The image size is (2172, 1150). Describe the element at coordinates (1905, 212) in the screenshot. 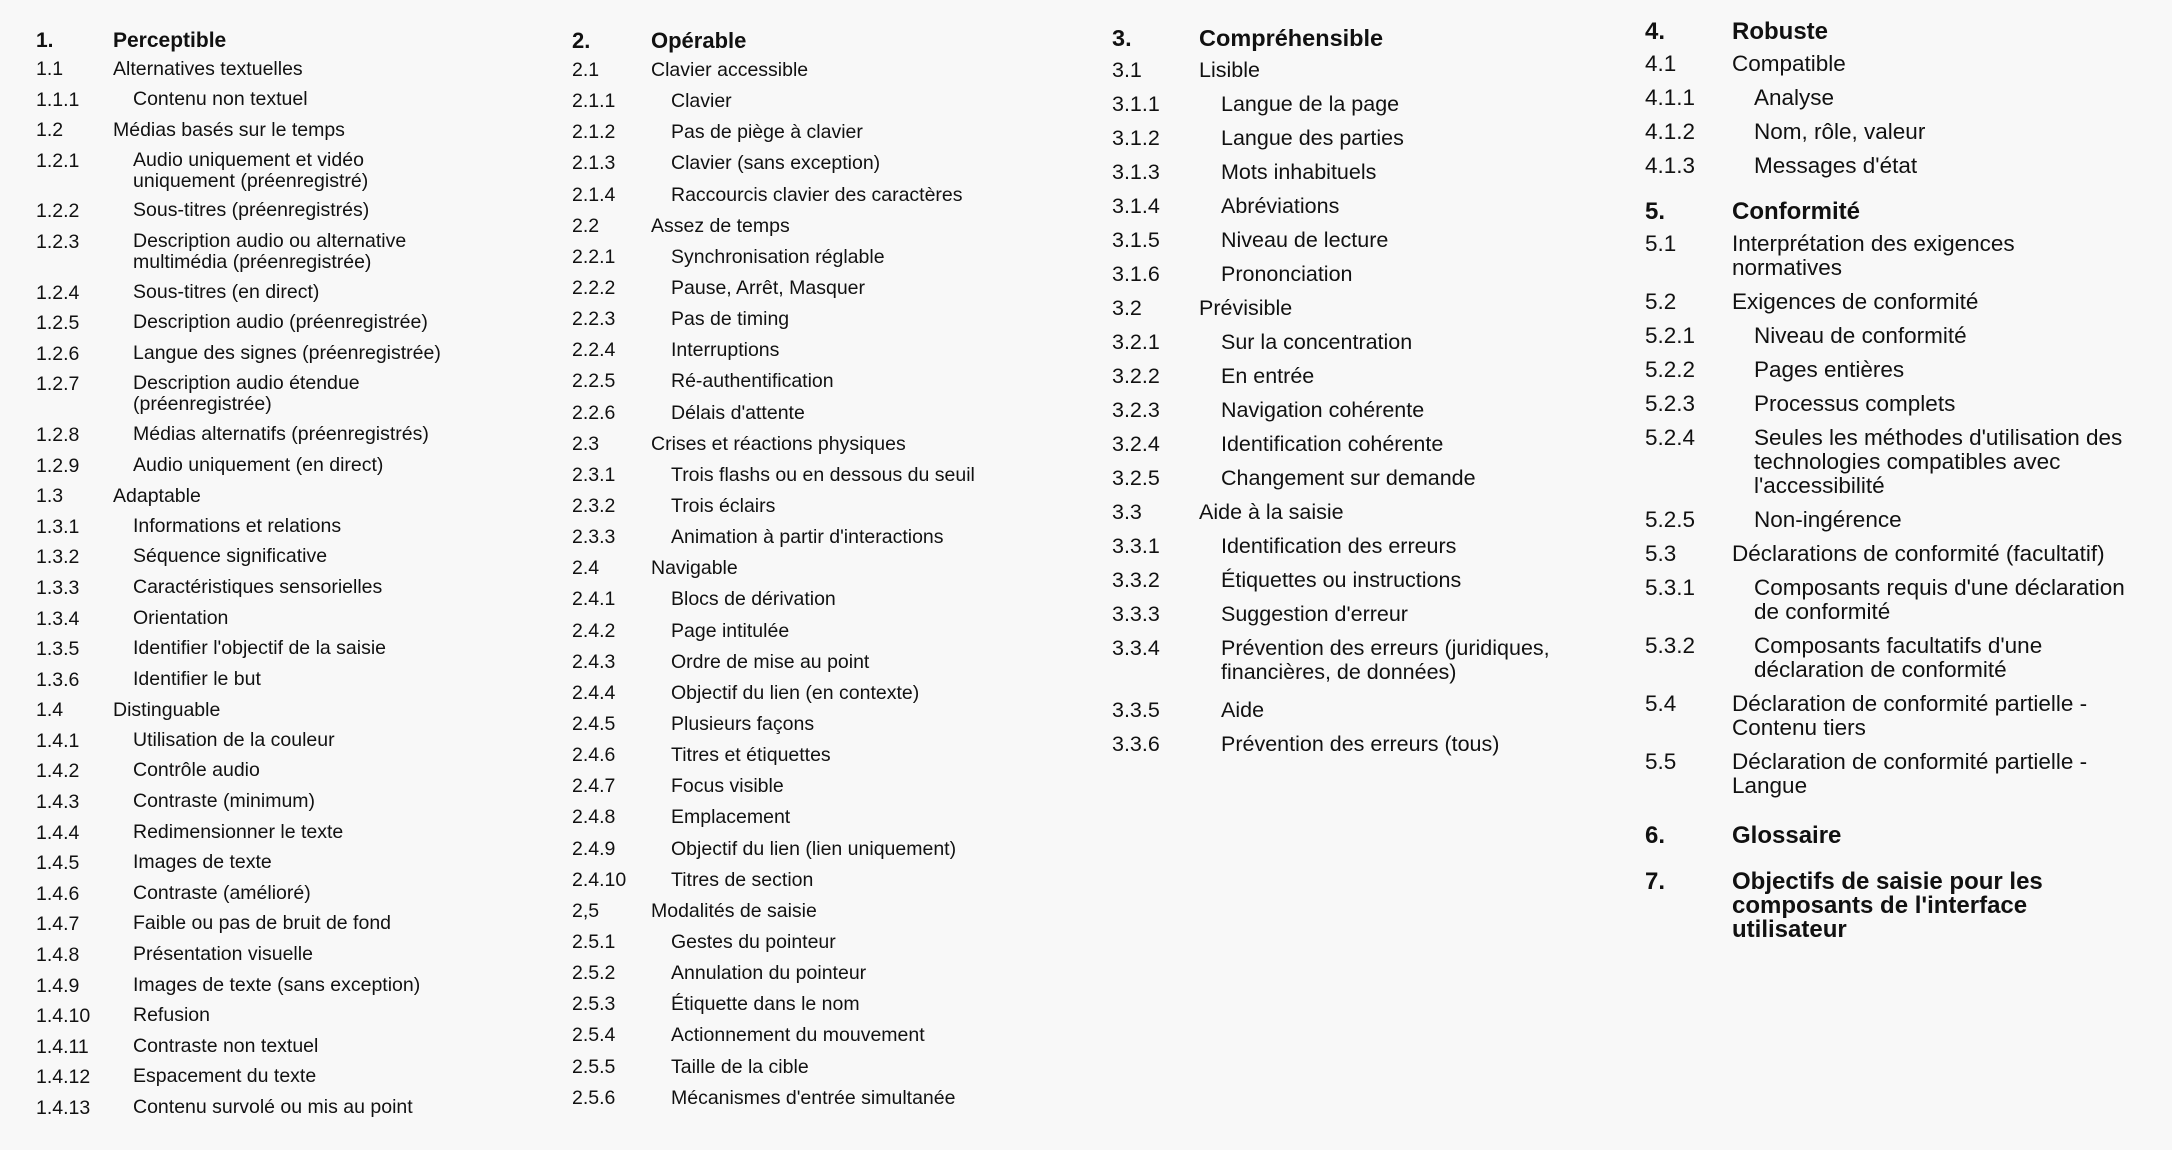

I see `toc-section: 5. Conformité` at that location.